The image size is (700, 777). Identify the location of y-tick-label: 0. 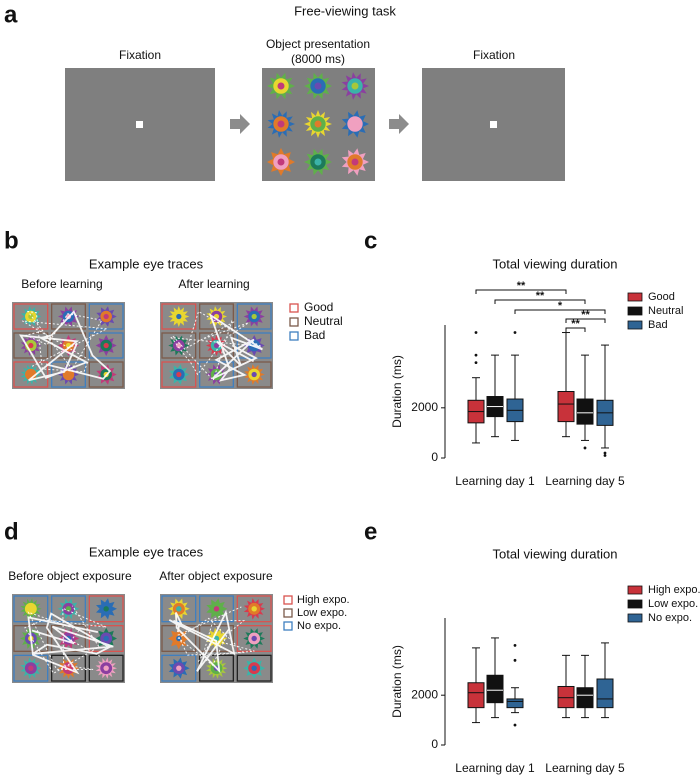
(434, 744).